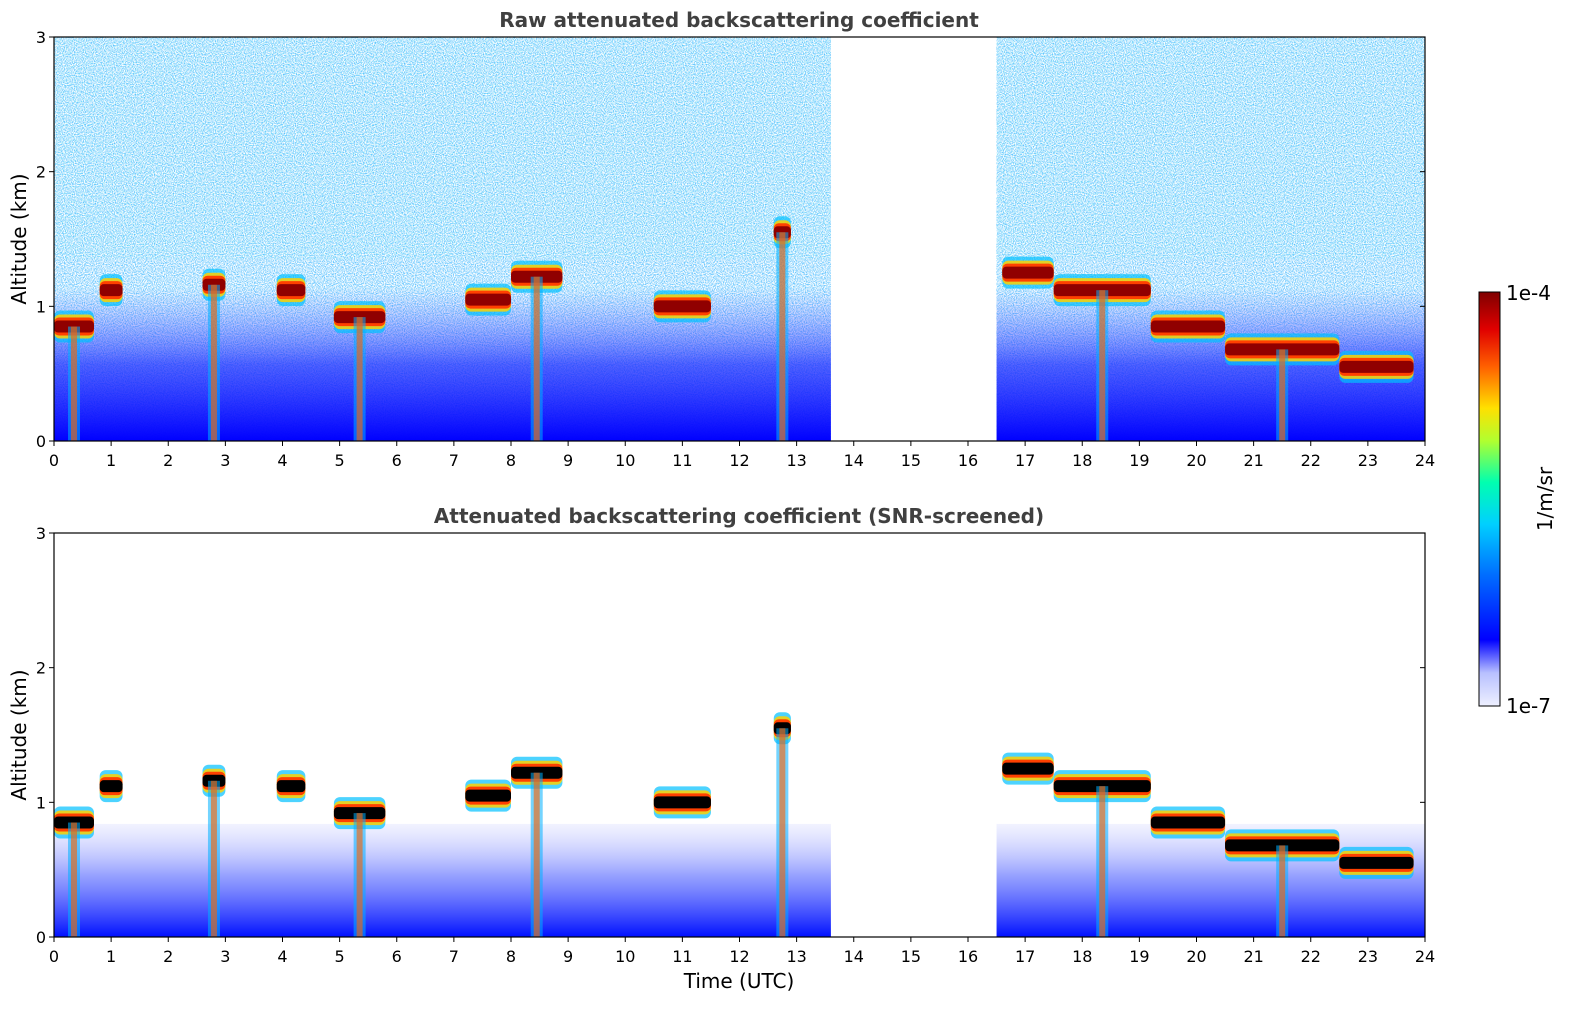 The height and width of the screenshot is (1020, 1595). I want to click on x-tick-label: 0, so click(54, 956).